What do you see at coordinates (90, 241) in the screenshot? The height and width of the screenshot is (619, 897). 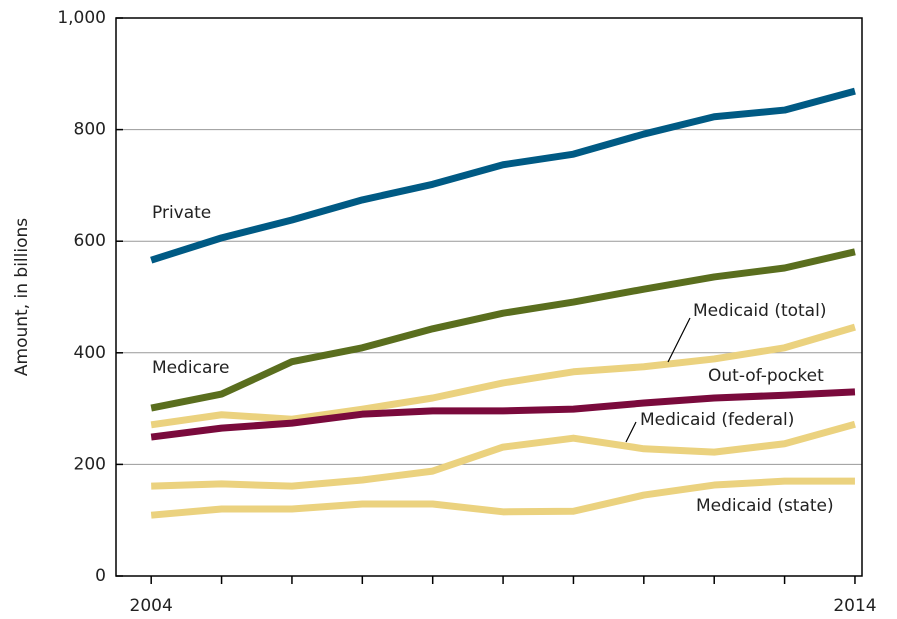 I see `y-tick-label: 600` at bounding box center [90, 241].